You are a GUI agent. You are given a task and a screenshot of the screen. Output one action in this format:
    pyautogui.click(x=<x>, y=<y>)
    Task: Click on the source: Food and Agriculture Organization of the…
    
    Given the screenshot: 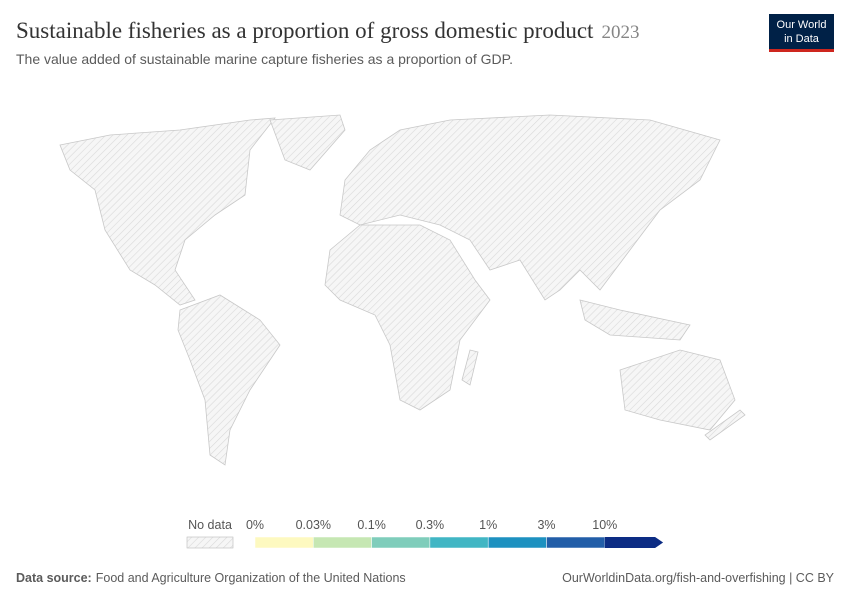 What is the action you would take?
    pyautogui.click(x=251, y=578)
    